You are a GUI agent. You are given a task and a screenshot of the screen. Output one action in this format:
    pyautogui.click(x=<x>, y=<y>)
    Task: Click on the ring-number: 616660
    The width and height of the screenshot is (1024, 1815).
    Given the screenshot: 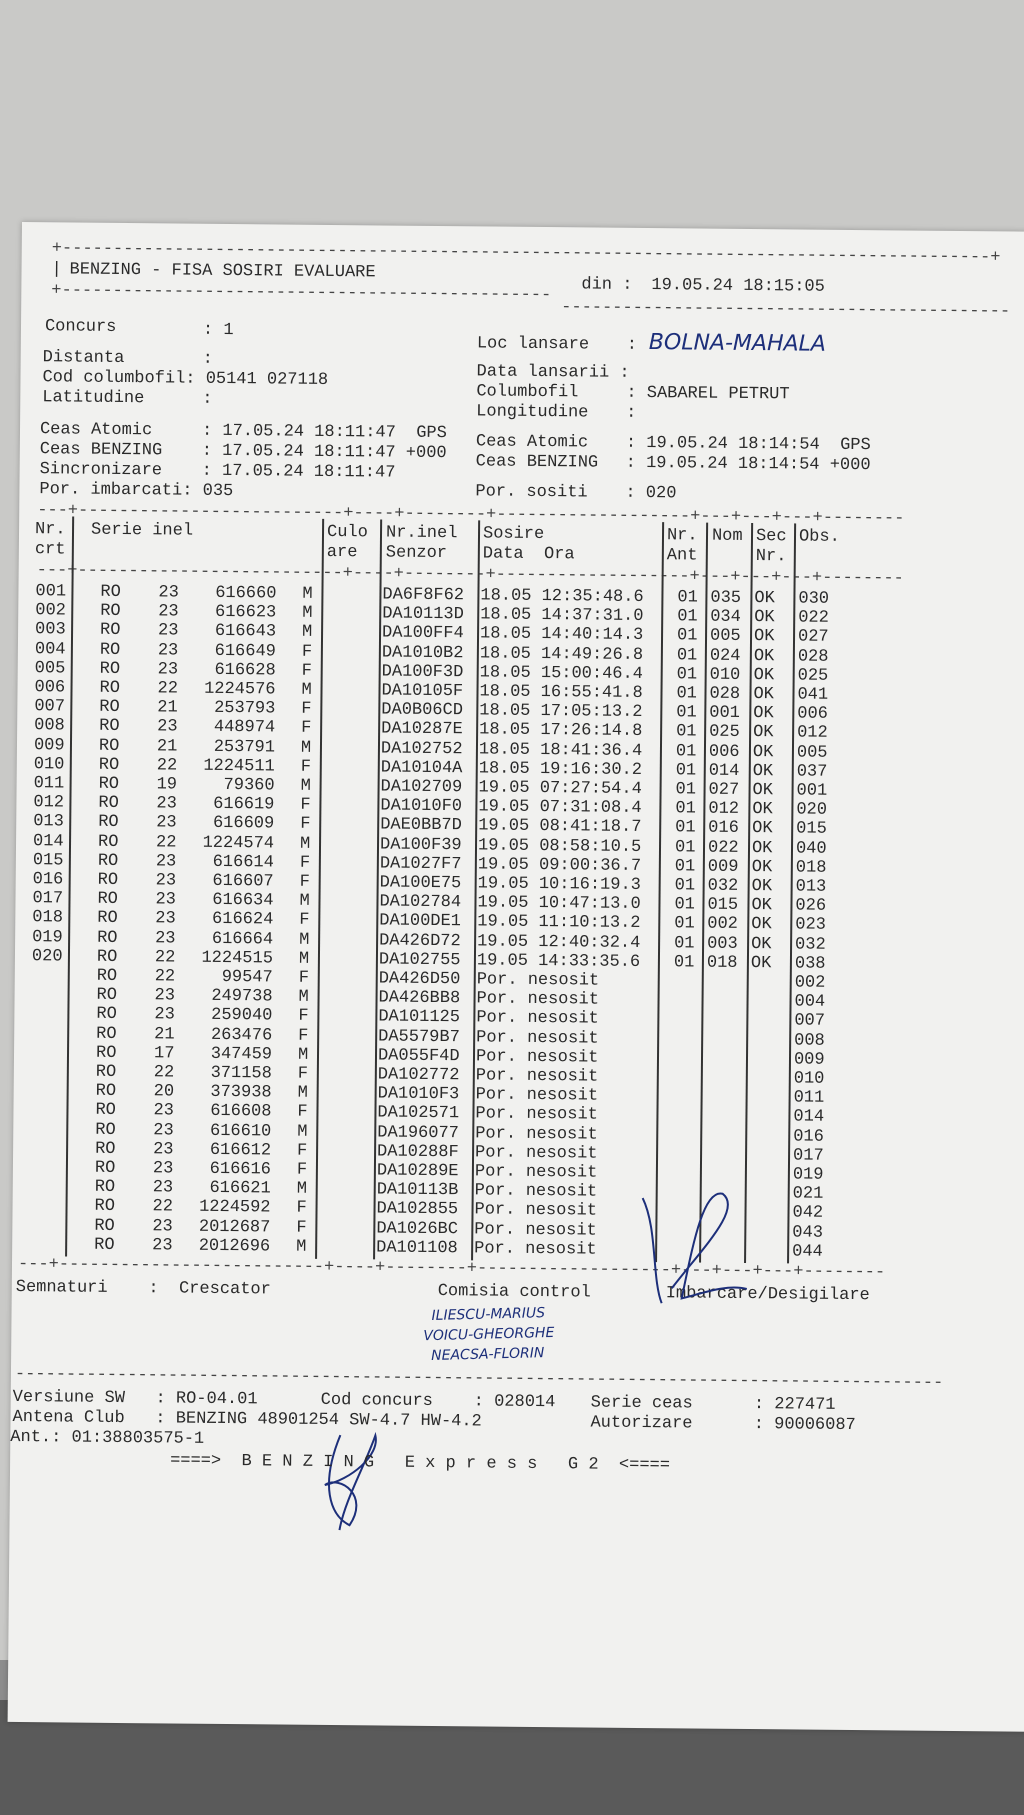 What is the action you would take?
    pyautogui.click(x=246, y=593)
    